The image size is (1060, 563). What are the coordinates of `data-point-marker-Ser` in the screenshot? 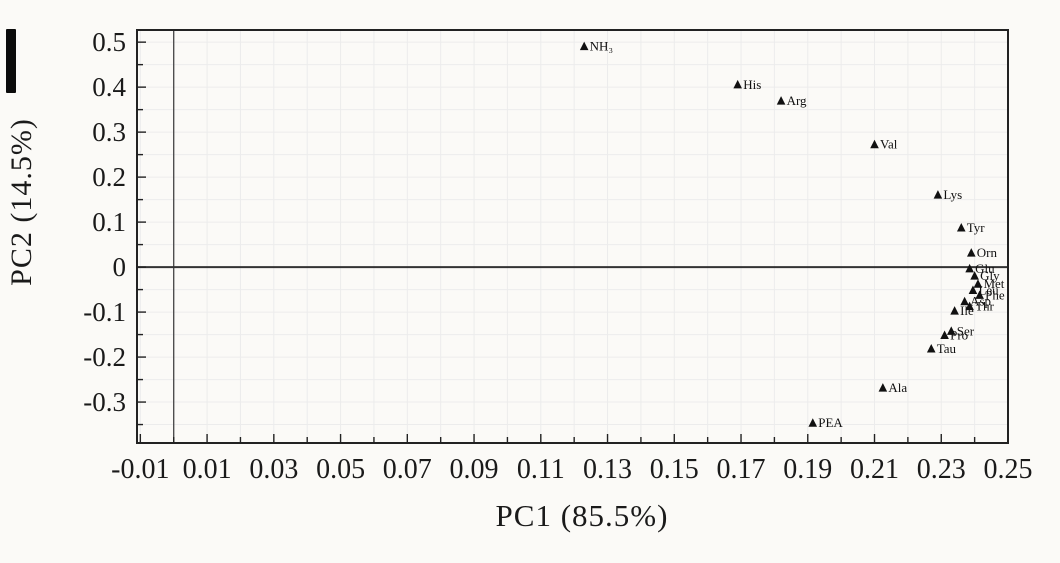 It's located at (951, 330).